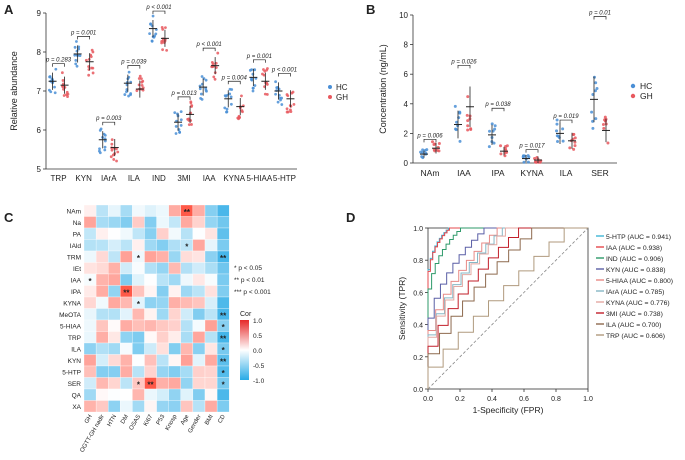  What do you see at coordinates (249, 280) in the screenshot?
I see `sig-legend-item: ** p < 0.01` at bounding box center [249, 280].